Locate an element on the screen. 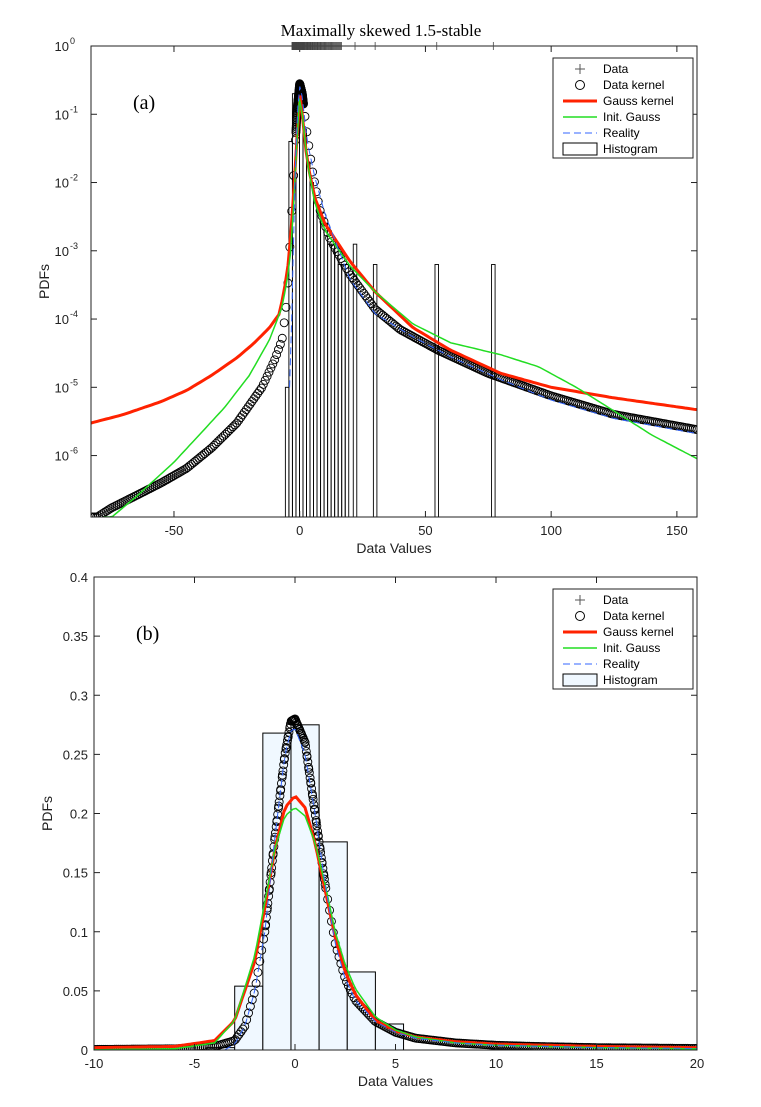 Image resolution: width=761 pixels, height=1107 pixels. panel-b-legend-entry: Histogram is located at coordinates (630, 680).